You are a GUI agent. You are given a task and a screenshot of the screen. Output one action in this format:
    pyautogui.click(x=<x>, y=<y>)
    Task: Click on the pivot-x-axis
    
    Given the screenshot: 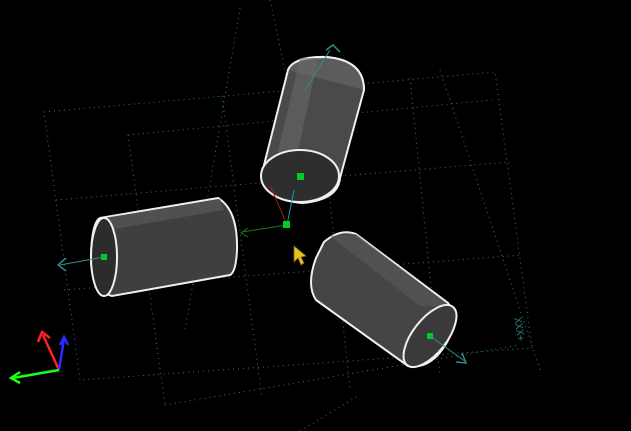 What is the action you would take?
    pyautogui.click(x=278, y=205)
    